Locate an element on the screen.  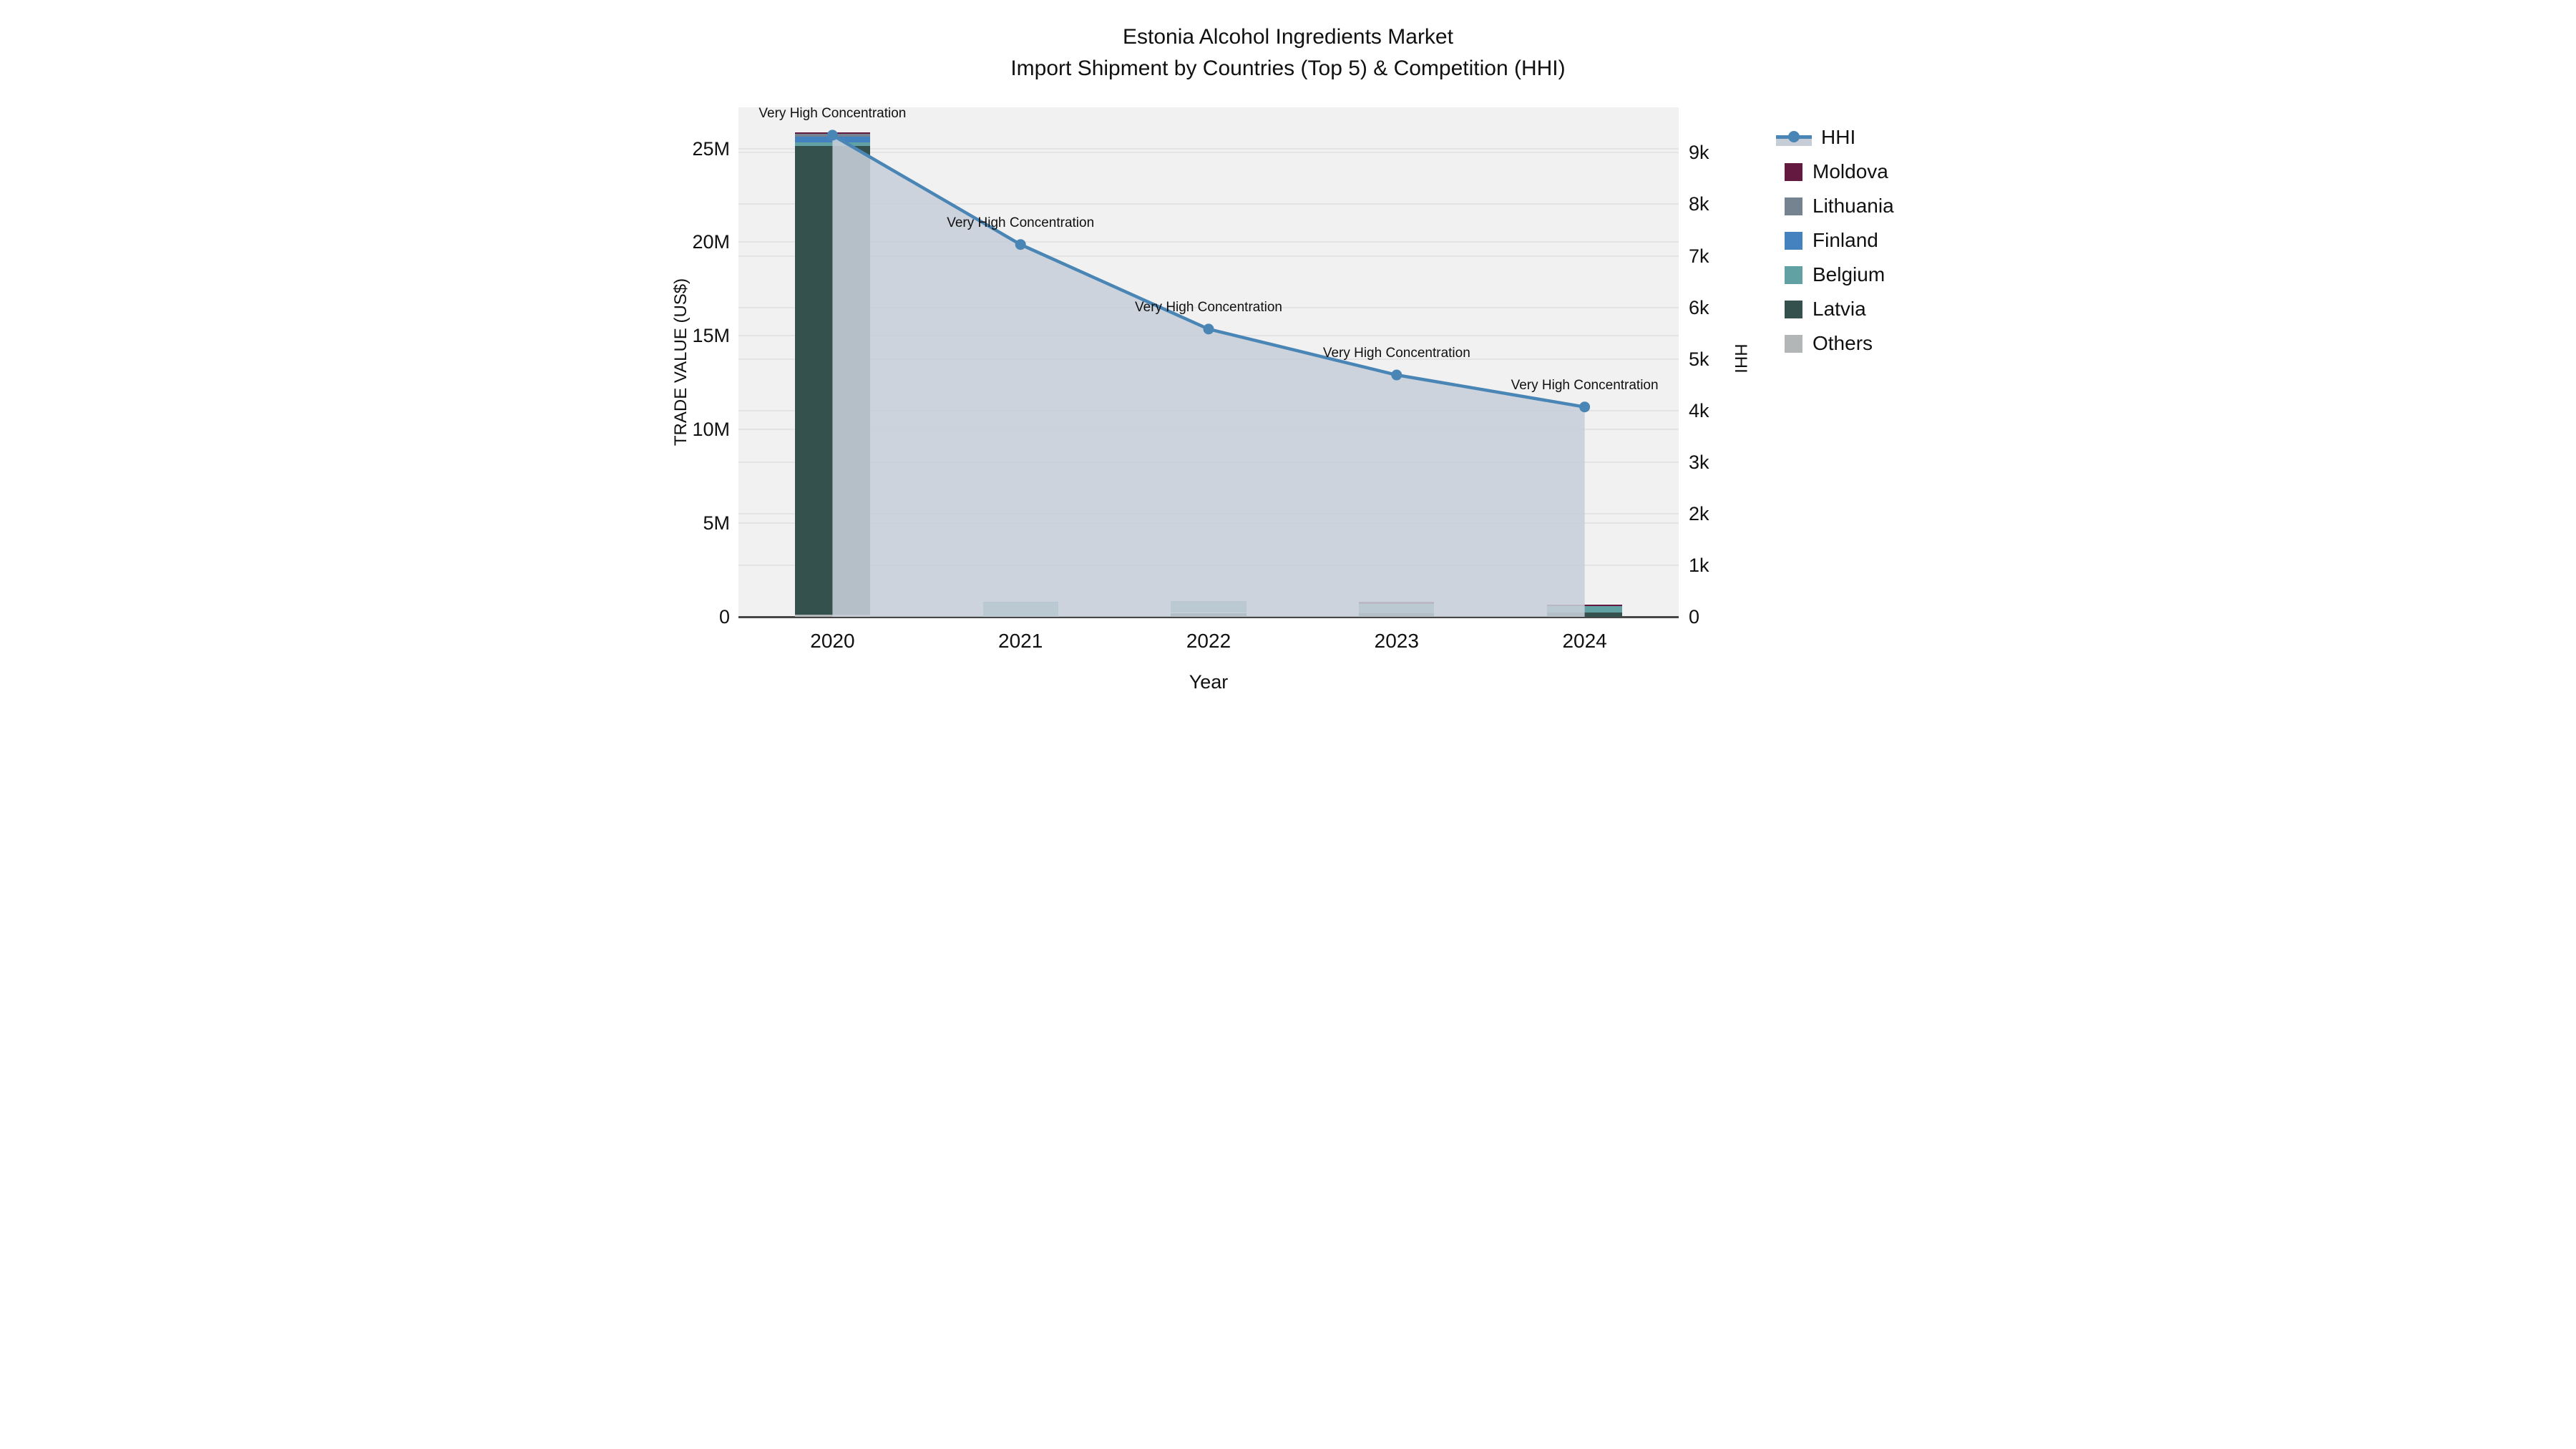
legend-label: HHI is located at coordinates (1838, 137).